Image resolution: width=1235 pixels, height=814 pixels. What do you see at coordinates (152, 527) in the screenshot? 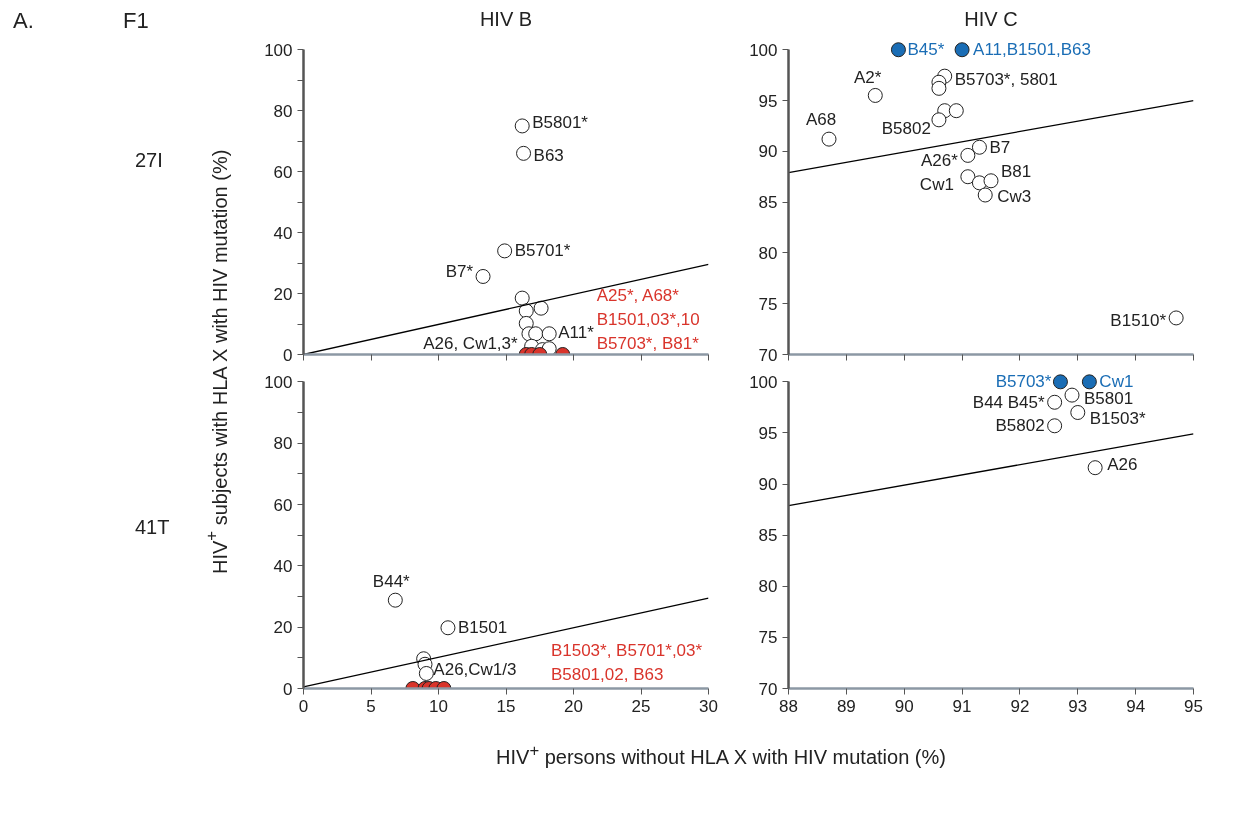
I see `text: 41T` at bounding box center [152, 527].